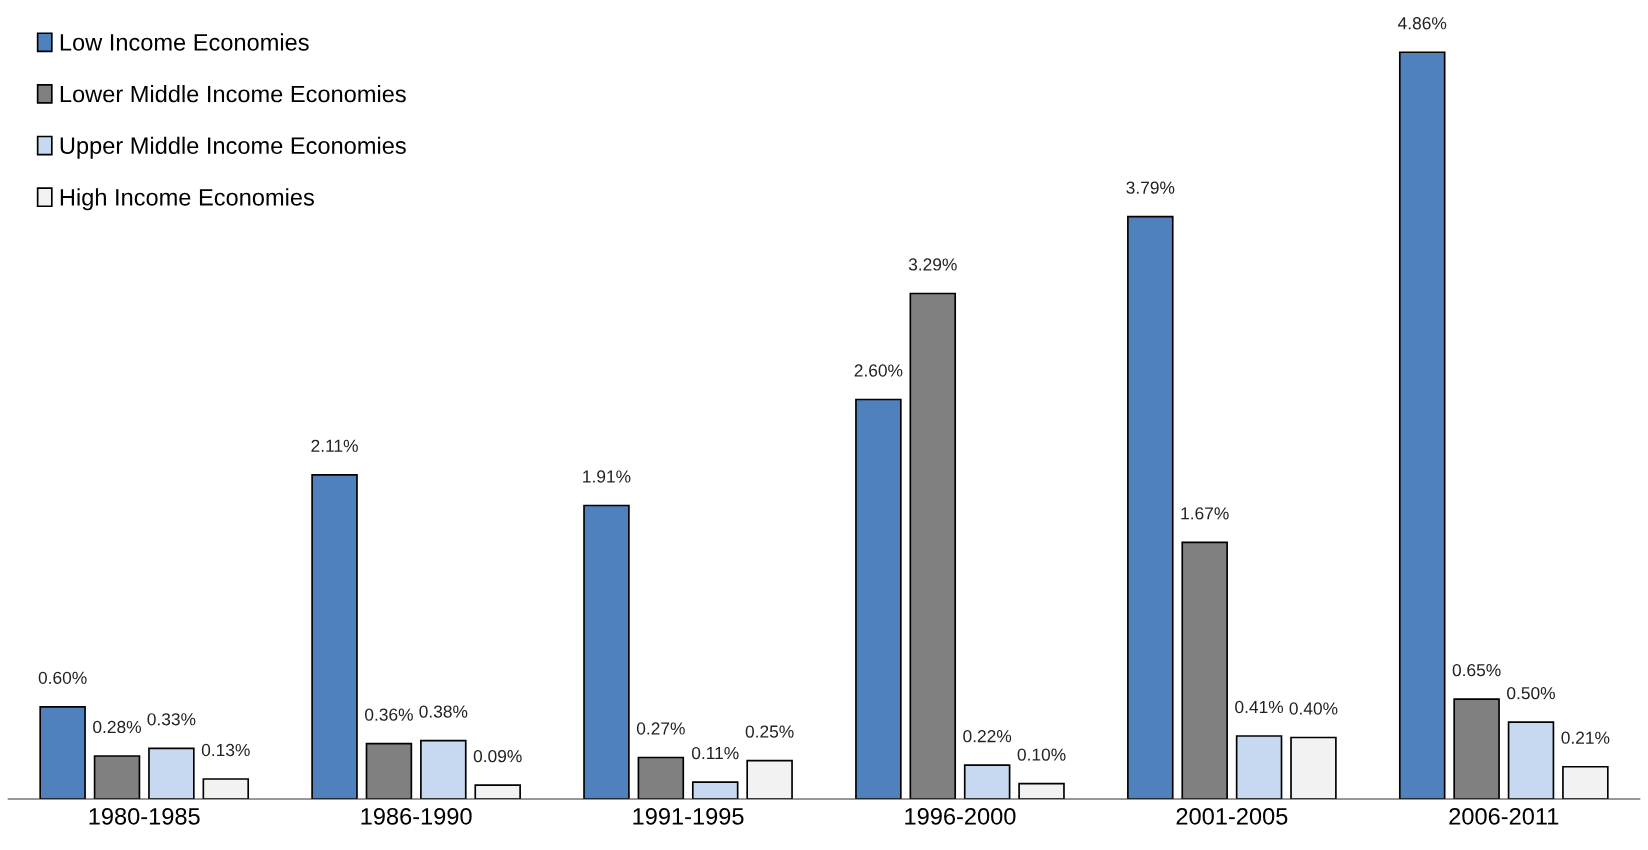 The image size is (1648, 850). What do you see at coordinates (1232, 816) in the screenshot?
I see `x-tick-label: 2001-2005` at bounding box center [1232, 816].